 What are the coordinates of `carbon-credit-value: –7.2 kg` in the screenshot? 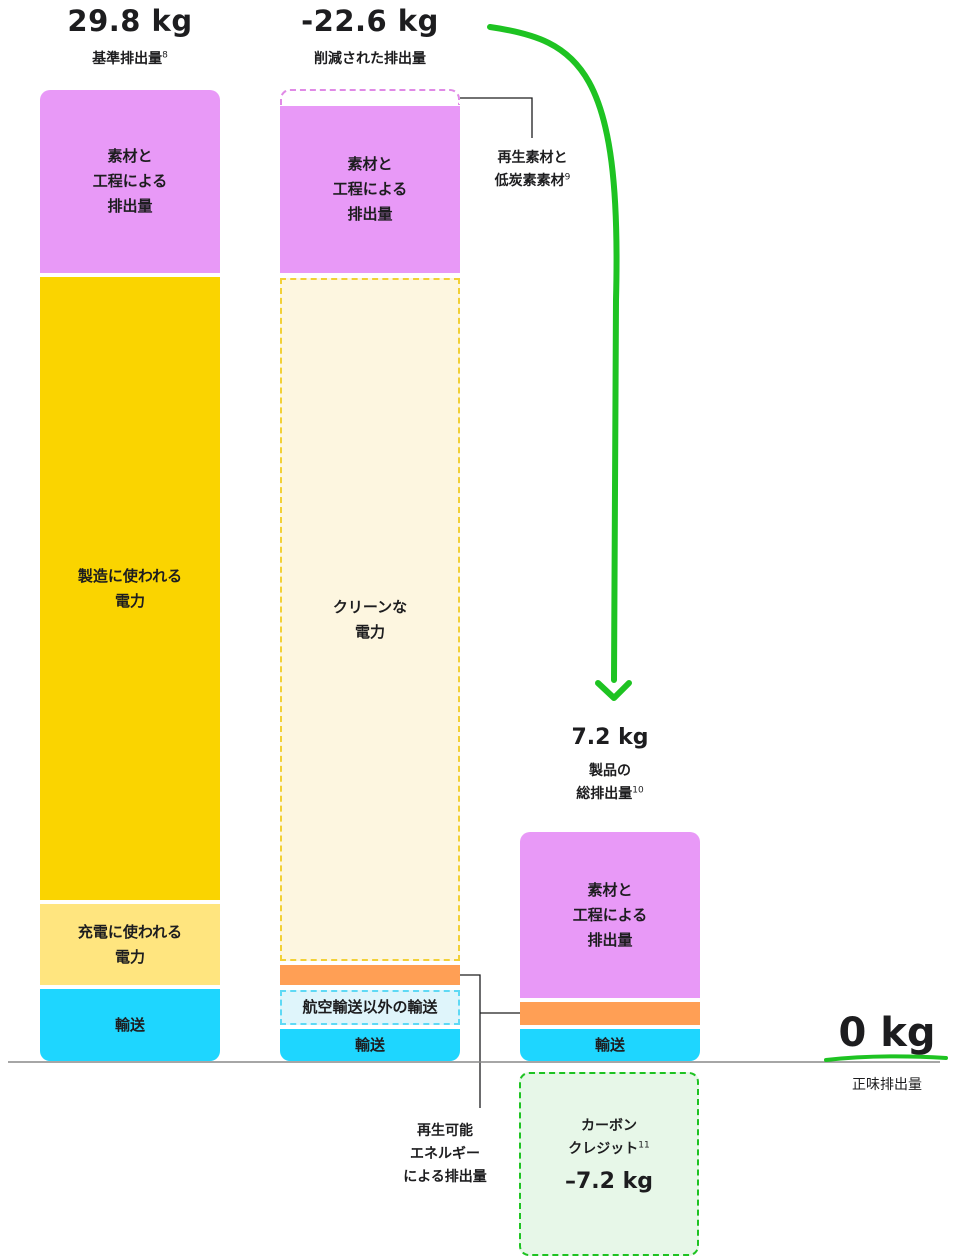 It's located at (608, 1181).